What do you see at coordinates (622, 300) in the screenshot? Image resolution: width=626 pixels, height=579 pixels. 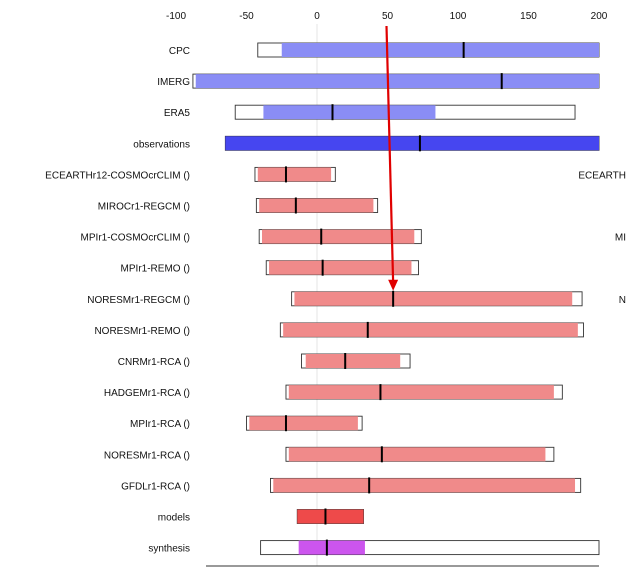 I see `right-clipped-label: N` at bounding box center [622, 300].